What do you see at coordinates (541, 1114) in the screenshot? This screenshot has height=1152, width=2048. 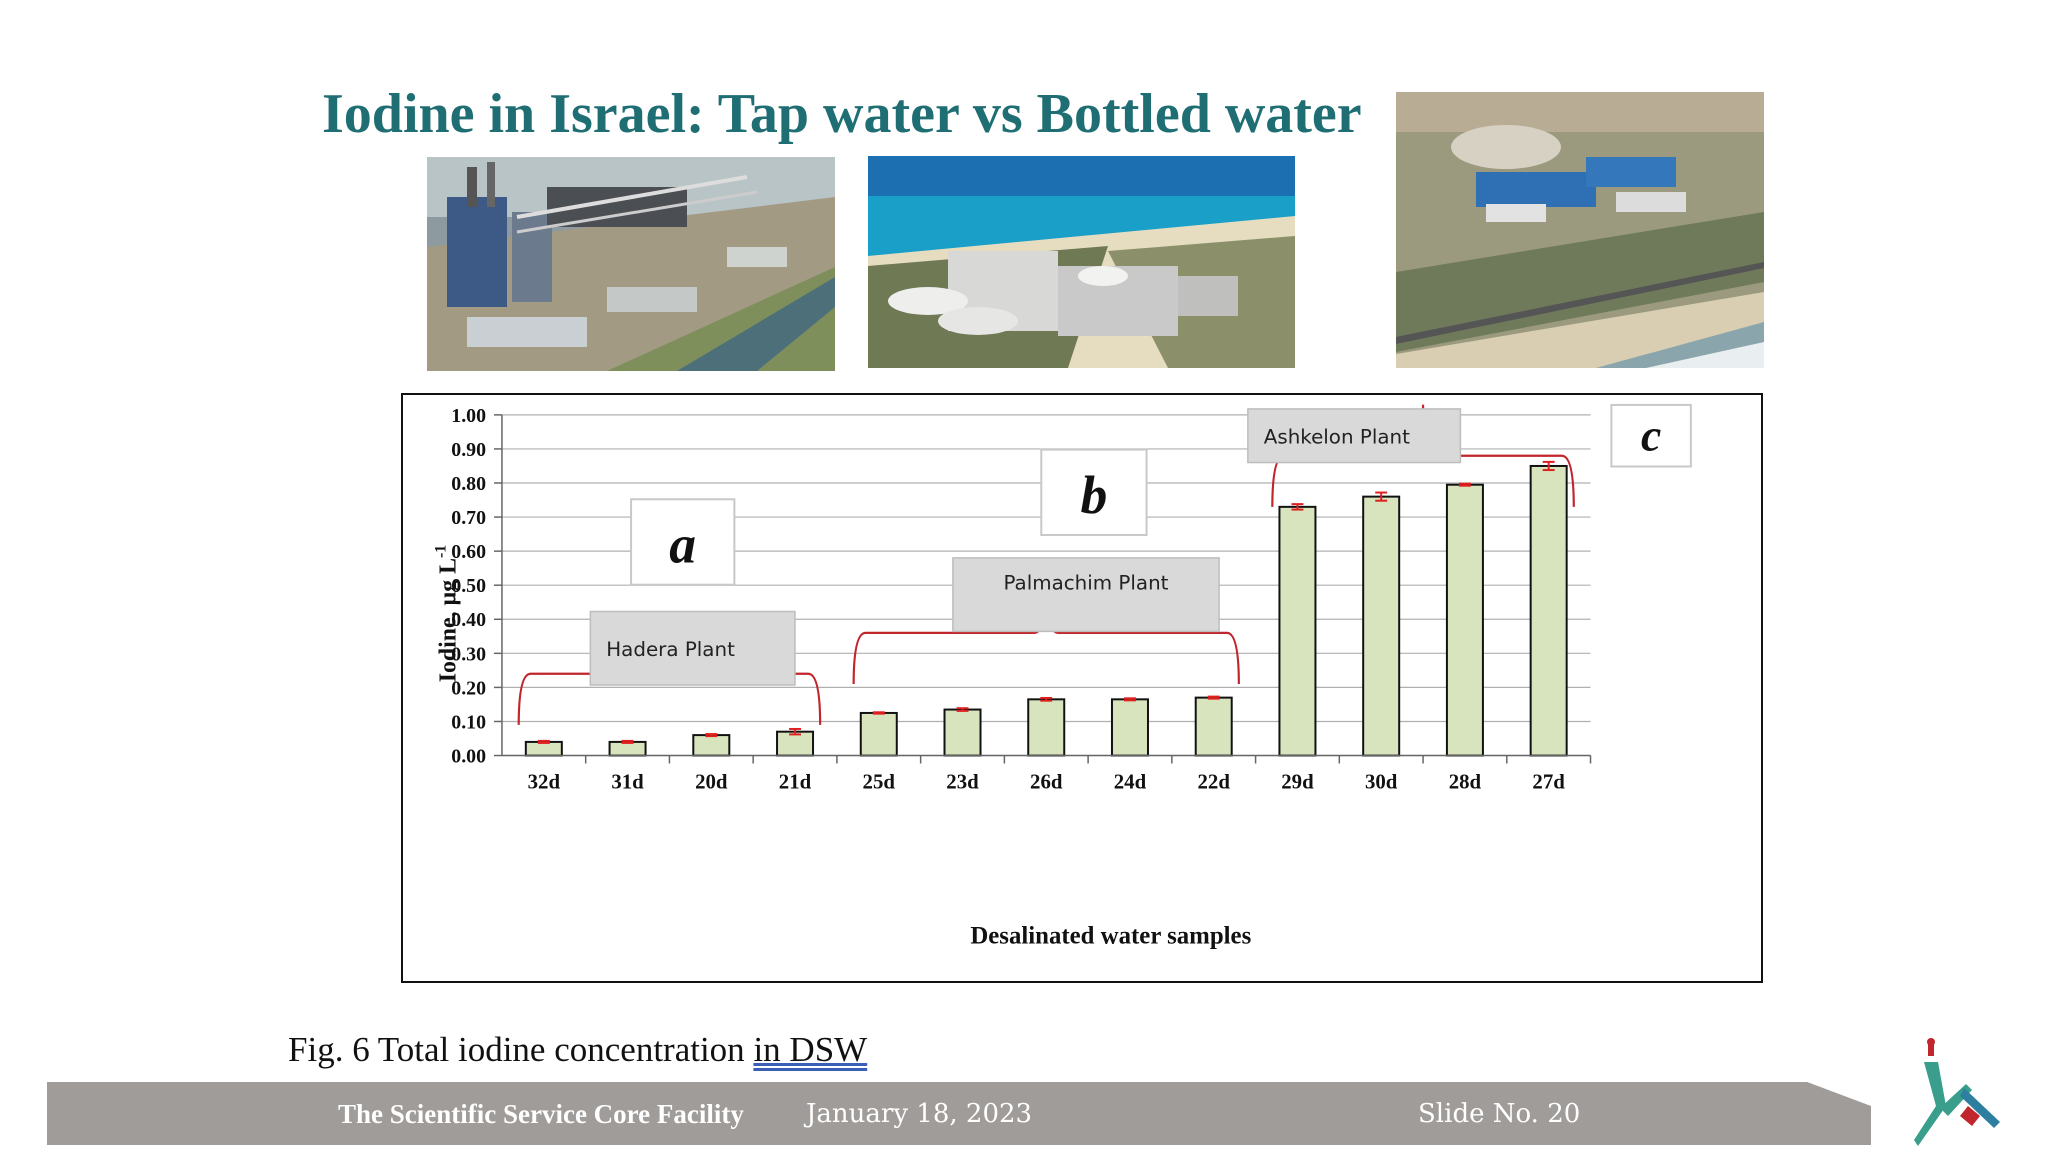 I see `footer-facility: The Scientific Service Core Facility` at bounding box center [541, 1114].